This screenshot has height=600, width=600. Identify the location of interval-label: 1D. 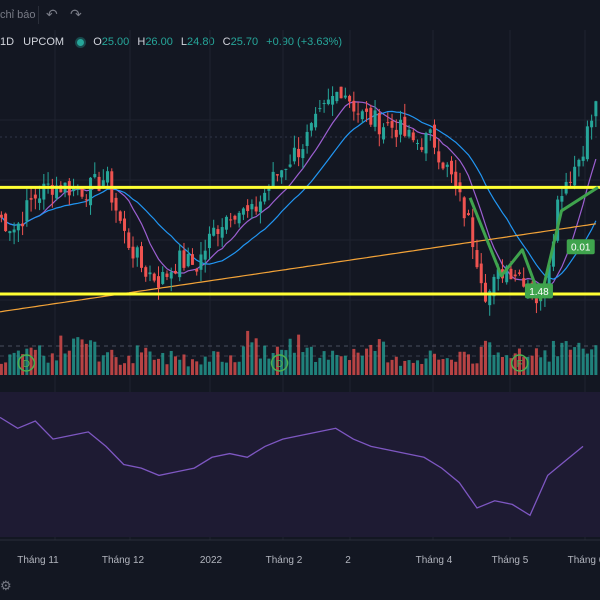
(7, 42).